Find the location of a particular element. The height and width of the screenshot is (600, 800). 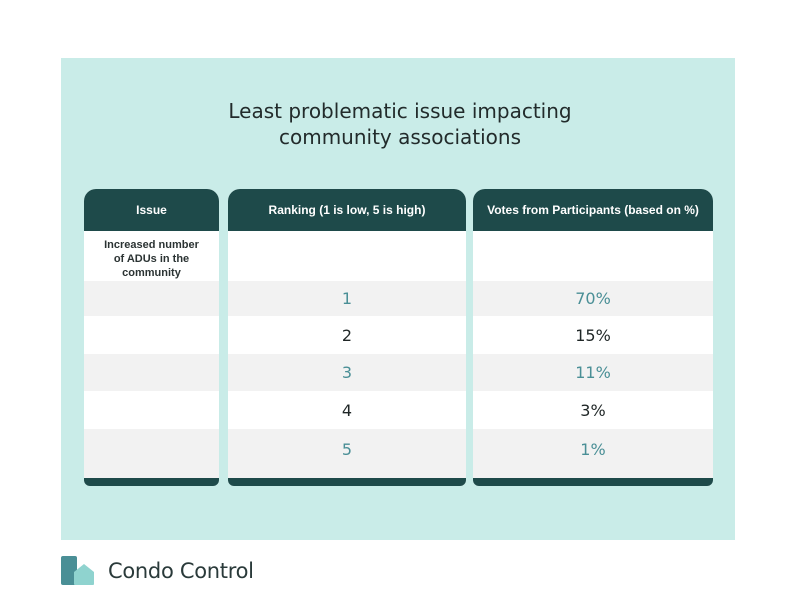

ranking-cell-2: 2 is located at coordinates (347, 335).